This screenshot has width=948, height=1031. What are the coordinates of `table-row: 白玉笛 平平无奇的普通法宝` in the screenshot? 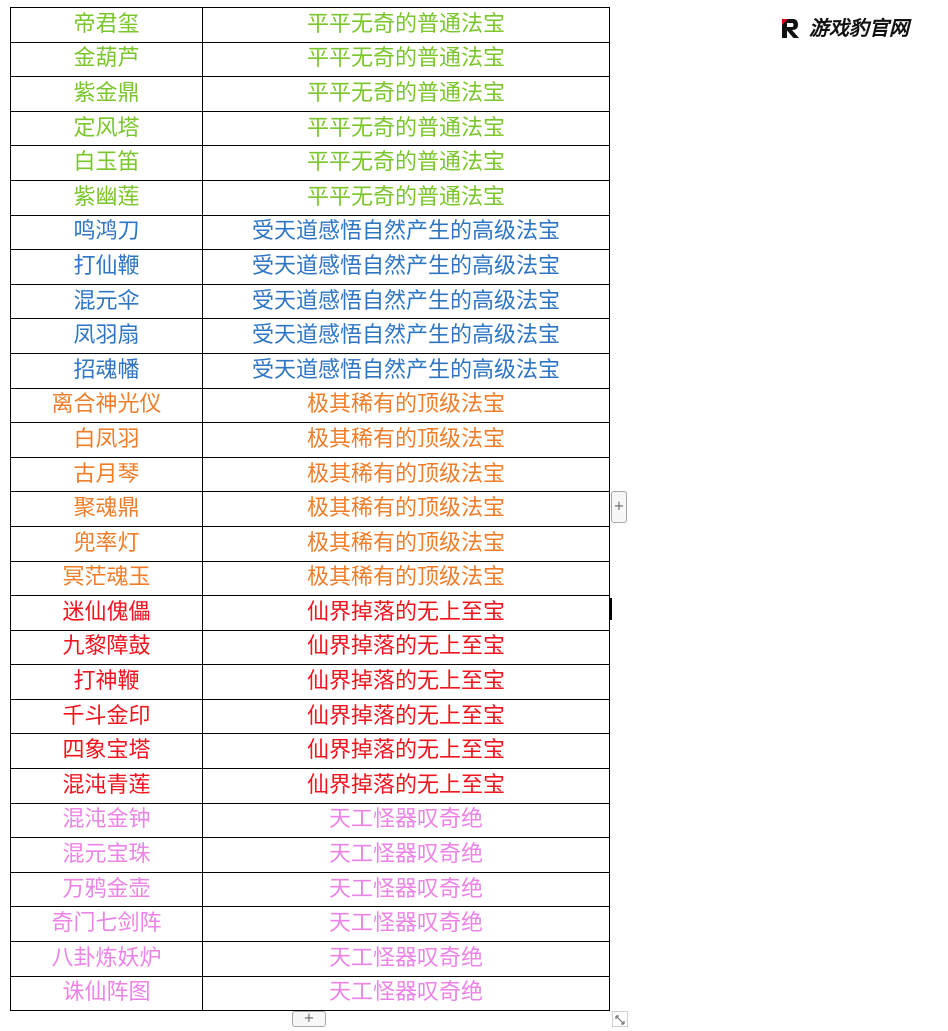 It's located at (310, 163).